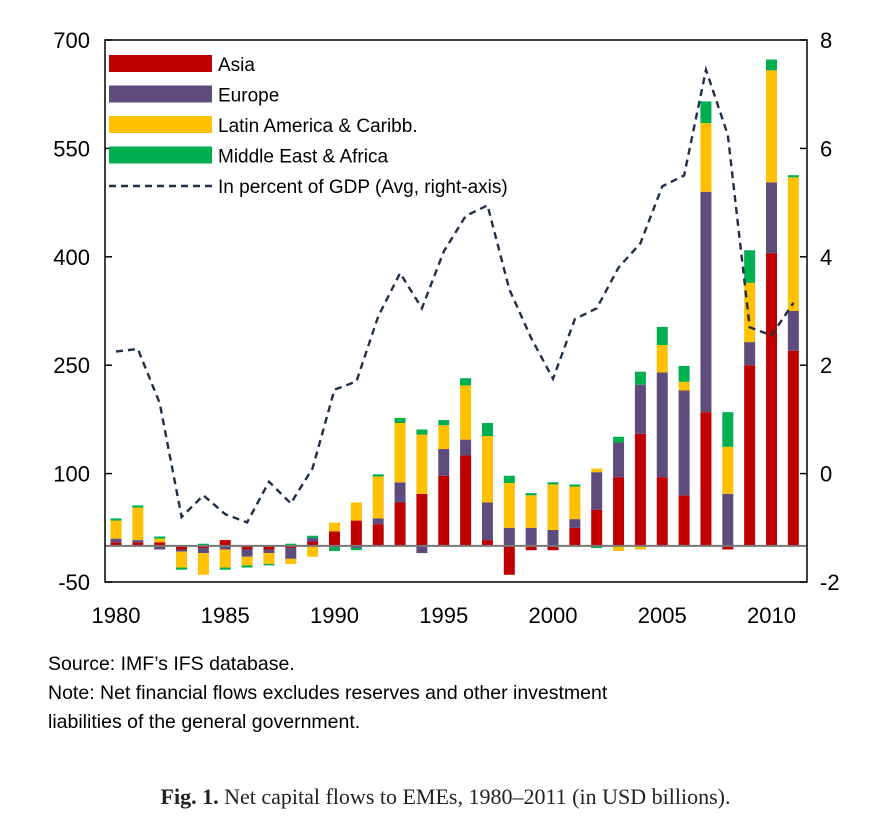 The height and width of the screenshot is (827, 891). Describe the element at coordinates (509, 560) in the screenshot. I see `bar-asia-1998` at that location.